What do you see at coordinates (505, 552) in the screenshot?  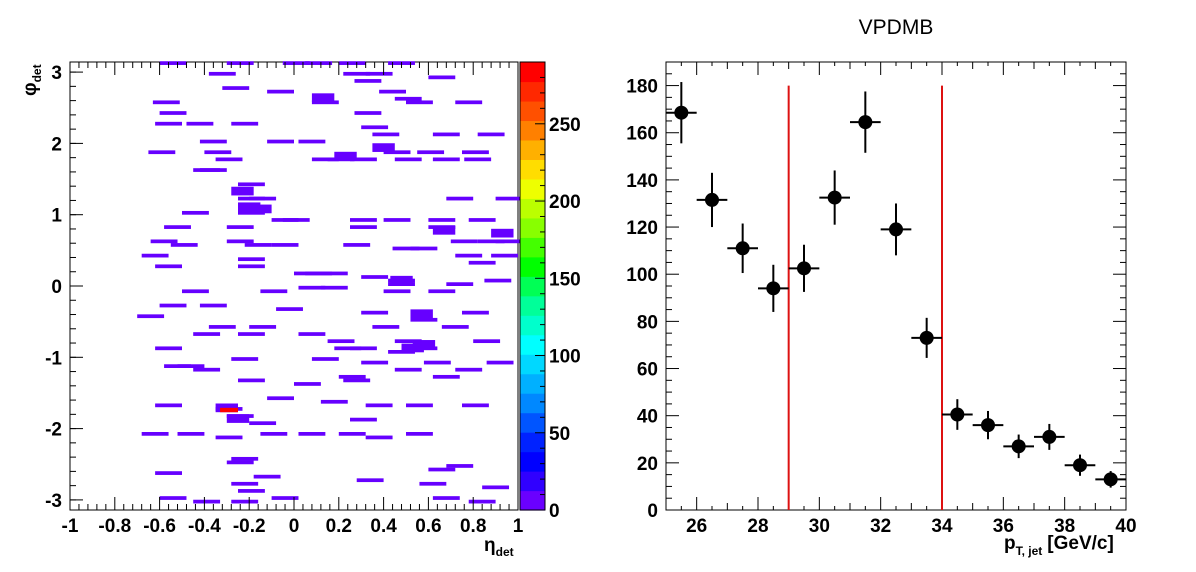 I see `eta-subscript: det` at bounding box center [505, 552].